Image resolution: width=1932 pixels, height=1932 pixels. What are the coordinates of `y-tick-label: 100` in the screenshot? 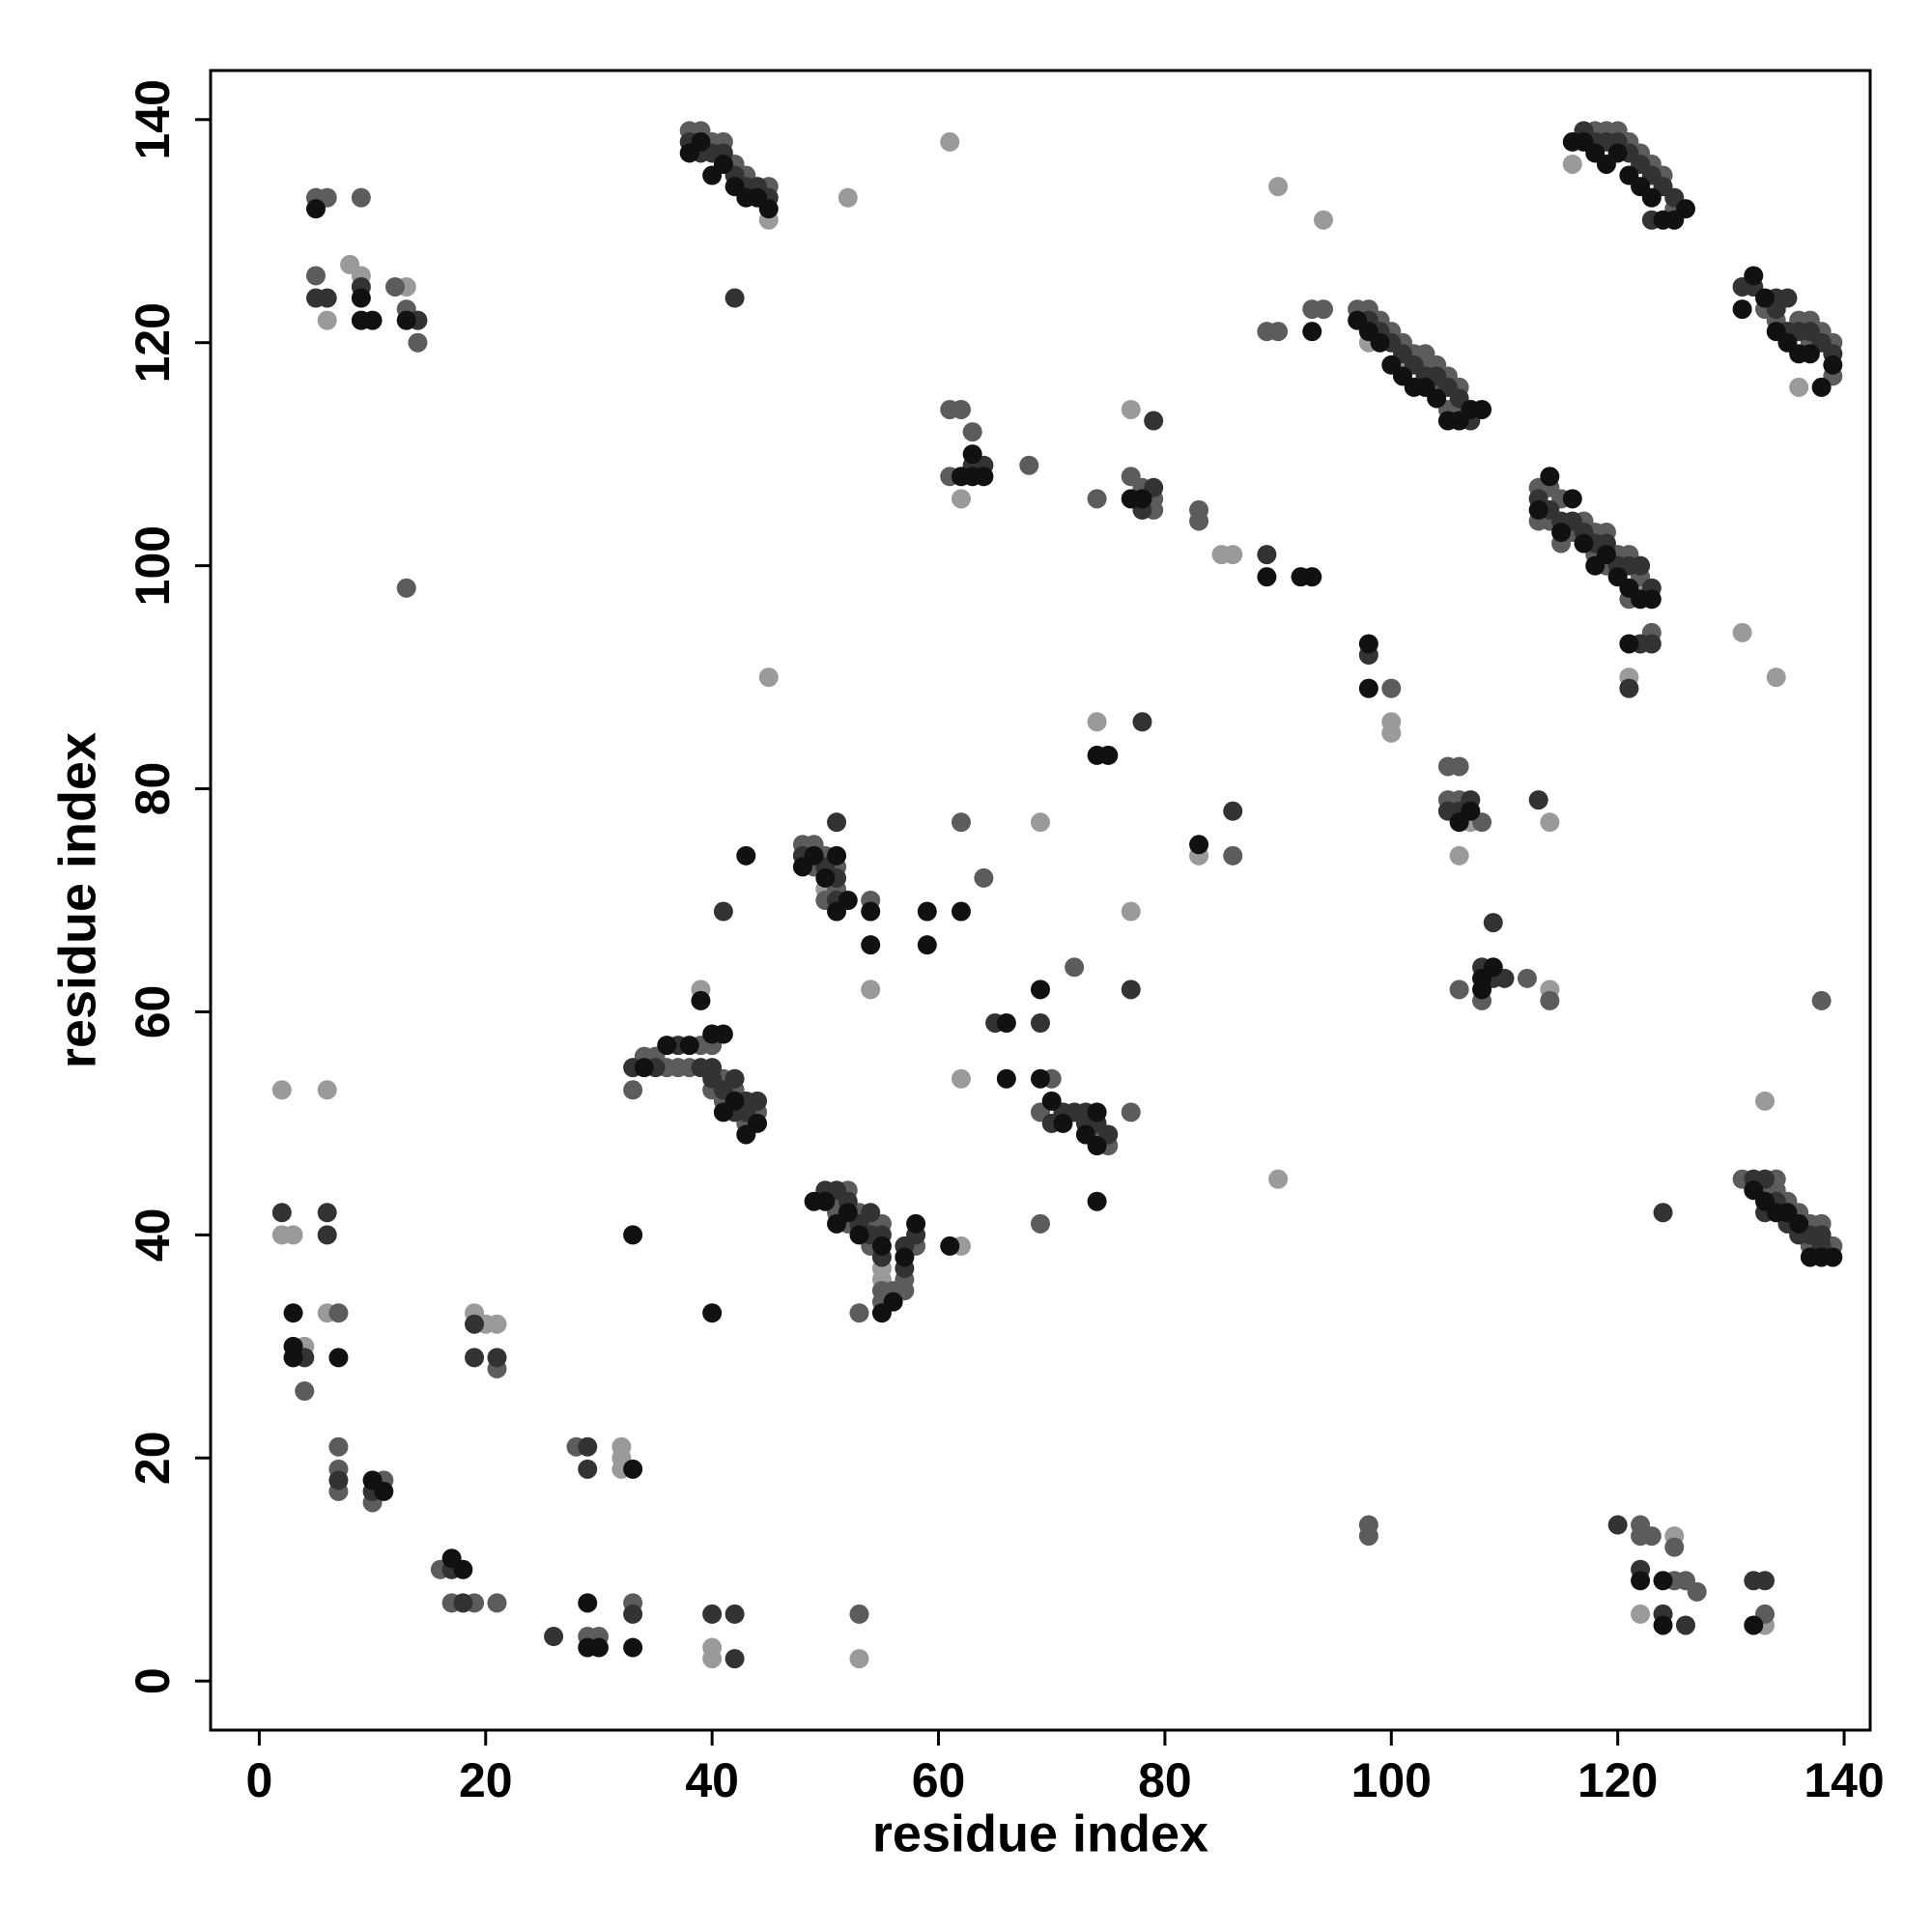 It's located at (153, 566).